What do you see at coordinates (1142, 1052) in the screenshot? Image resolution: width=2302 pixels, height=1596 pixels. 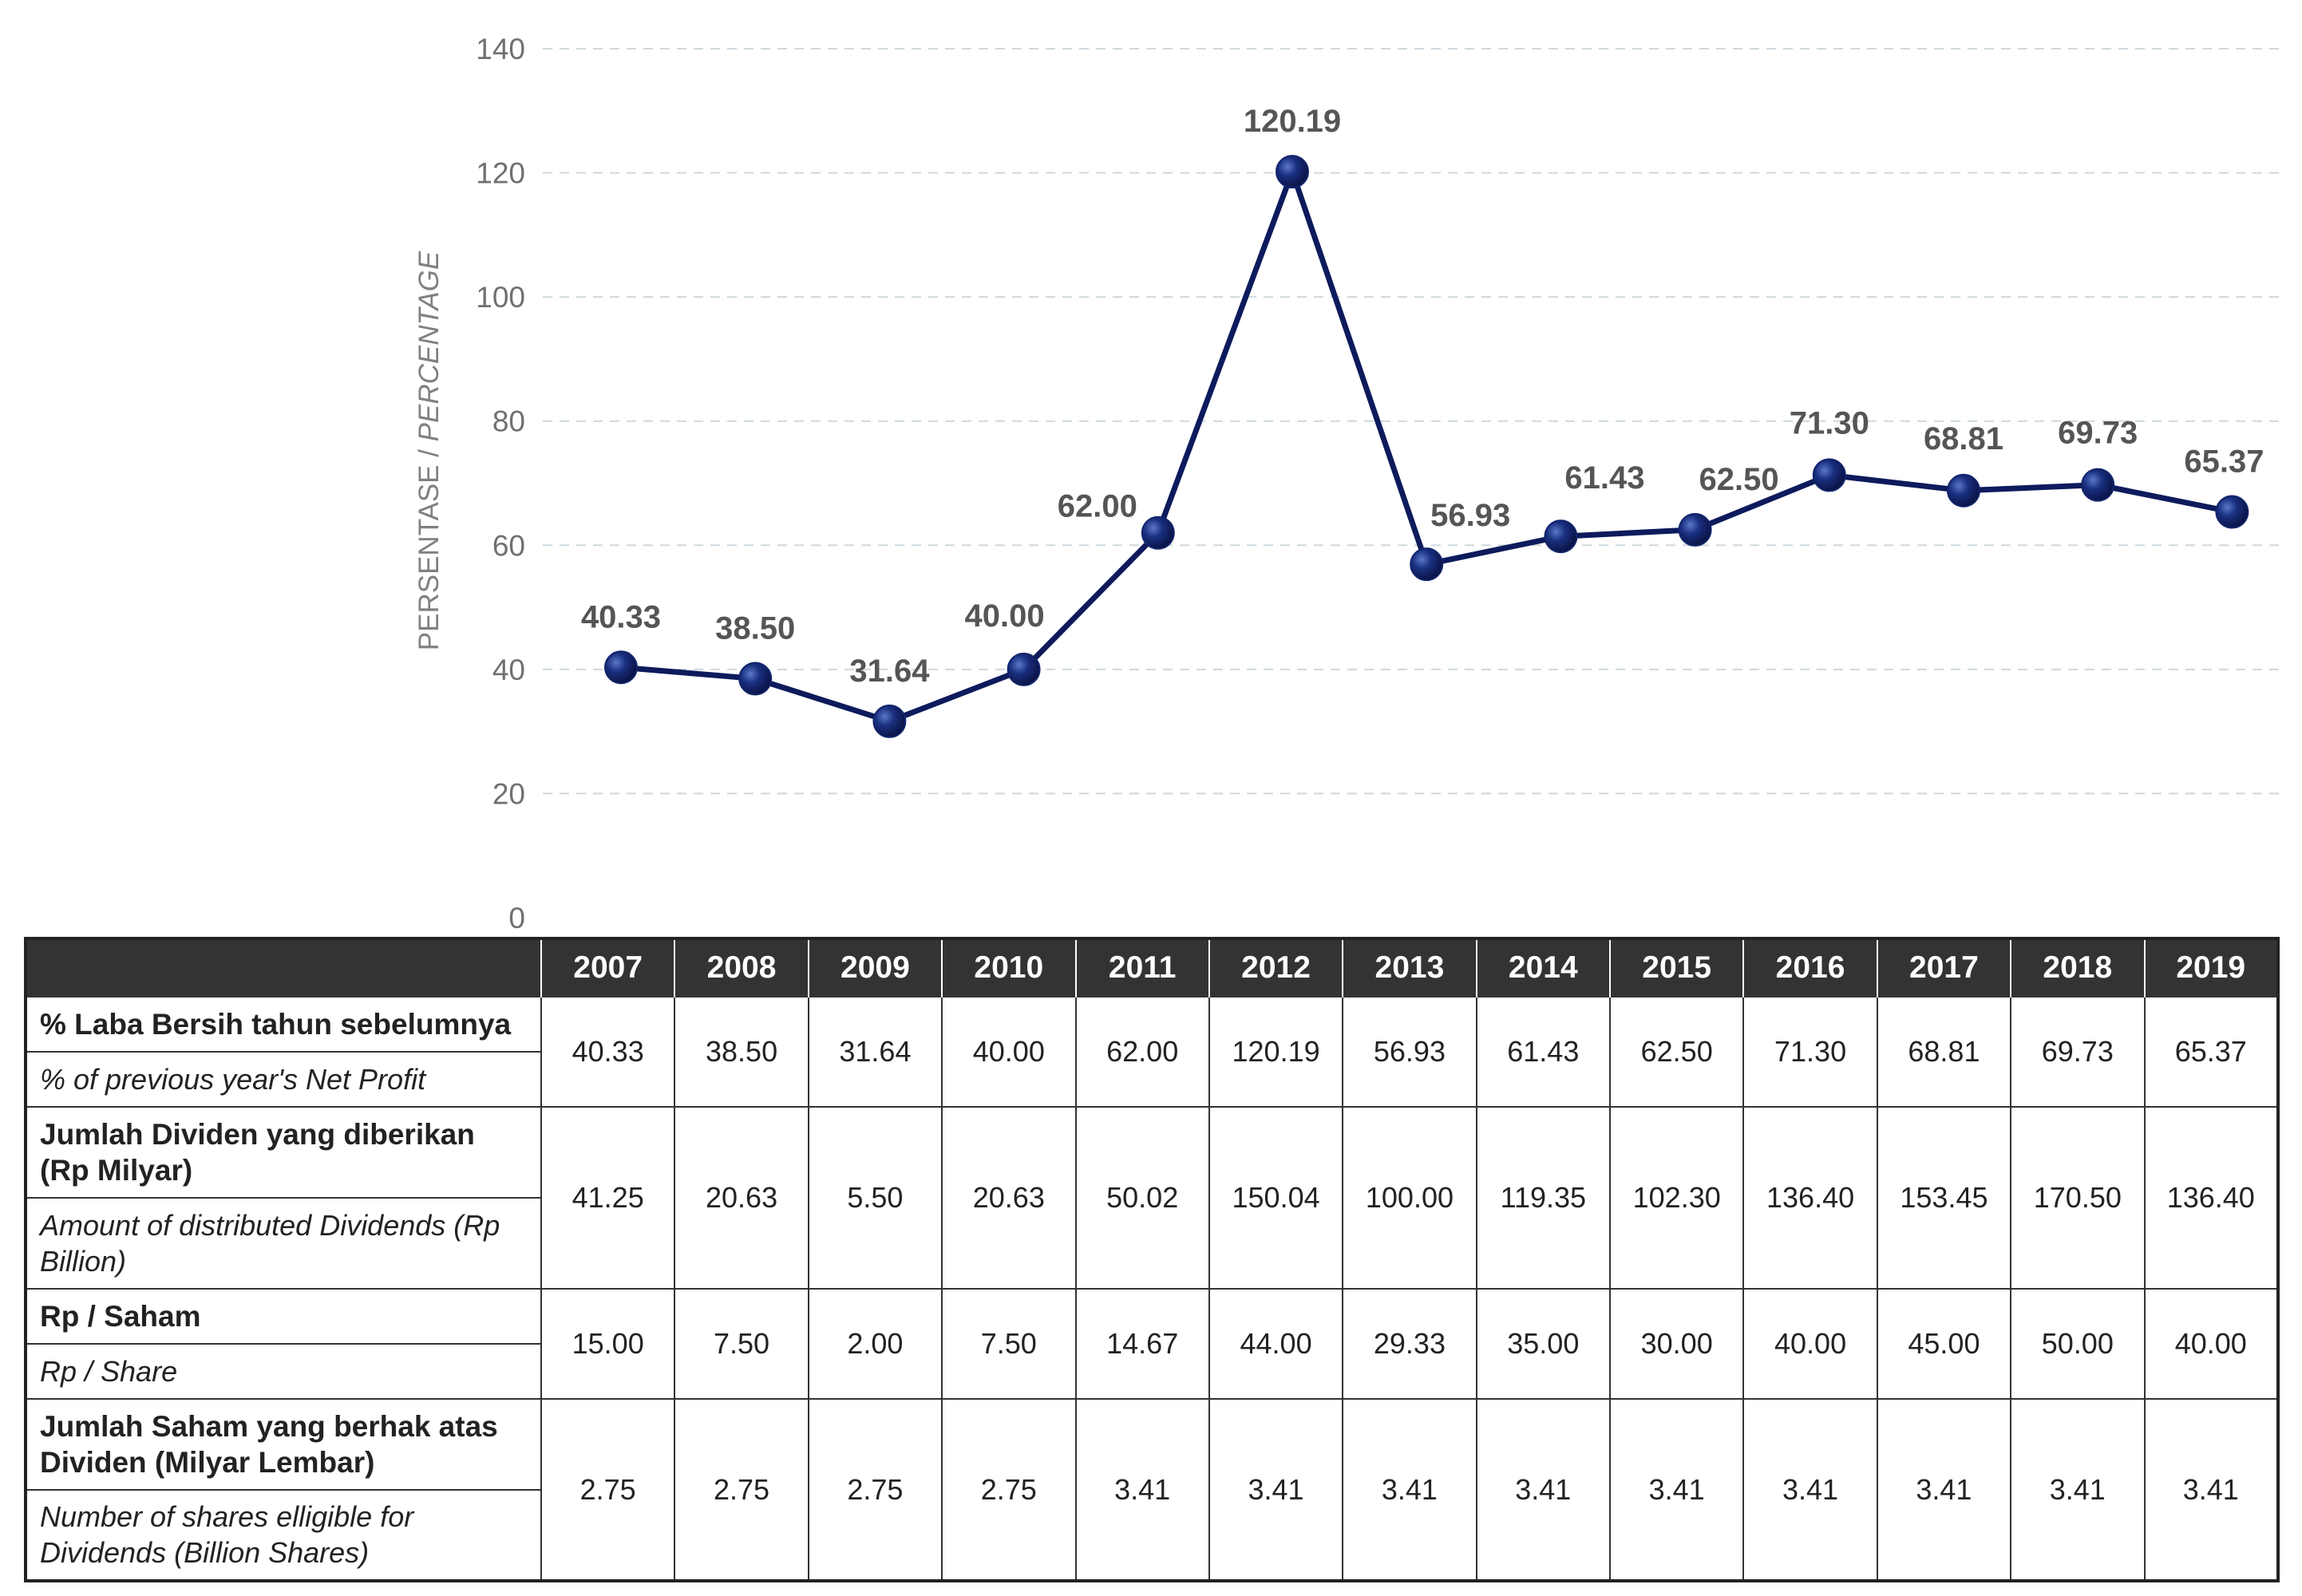 I see `table-cell: 62.00` at bounding box center [1142, 1052].